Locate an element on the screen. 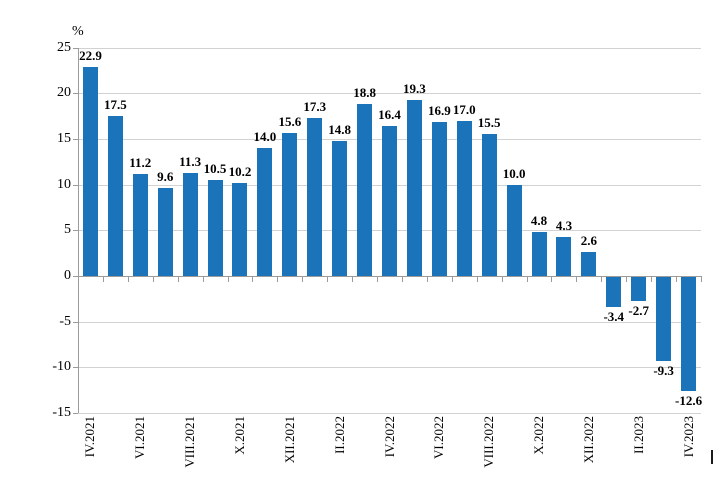  x-tick-label: X.2021 is located at coordinates (239, 435).